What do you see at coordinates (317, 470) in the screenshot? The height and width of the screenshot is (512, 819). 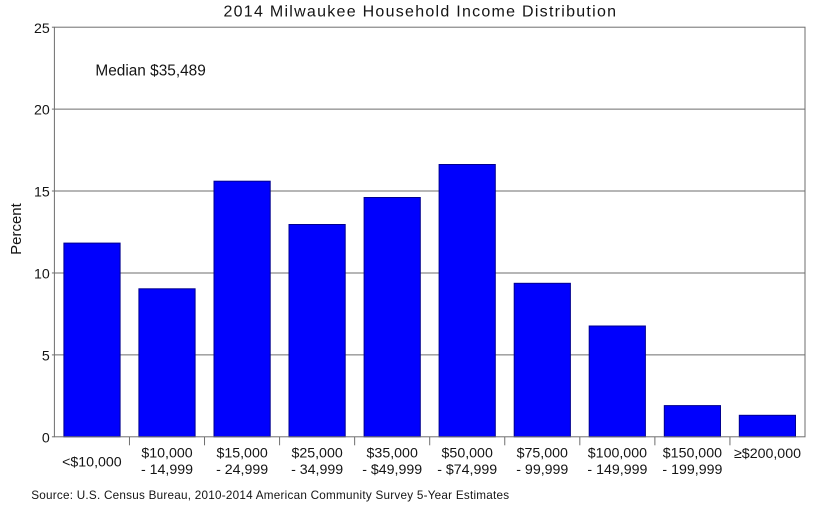 I see `svg-text: - 34,999` at bounding box center [317, 470].